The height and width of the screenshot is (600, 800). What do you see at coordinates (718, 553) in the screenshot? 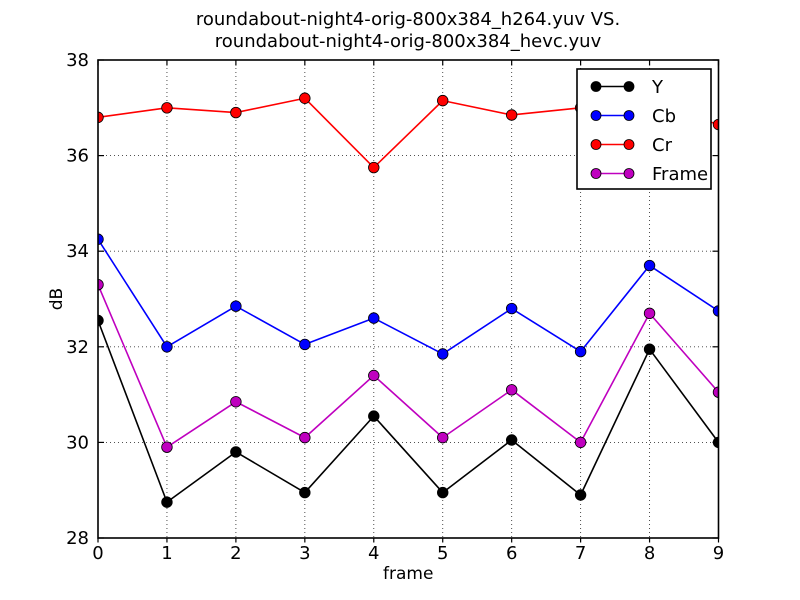
I see `x-tick-label: 9` at bounding box center [718, 553].